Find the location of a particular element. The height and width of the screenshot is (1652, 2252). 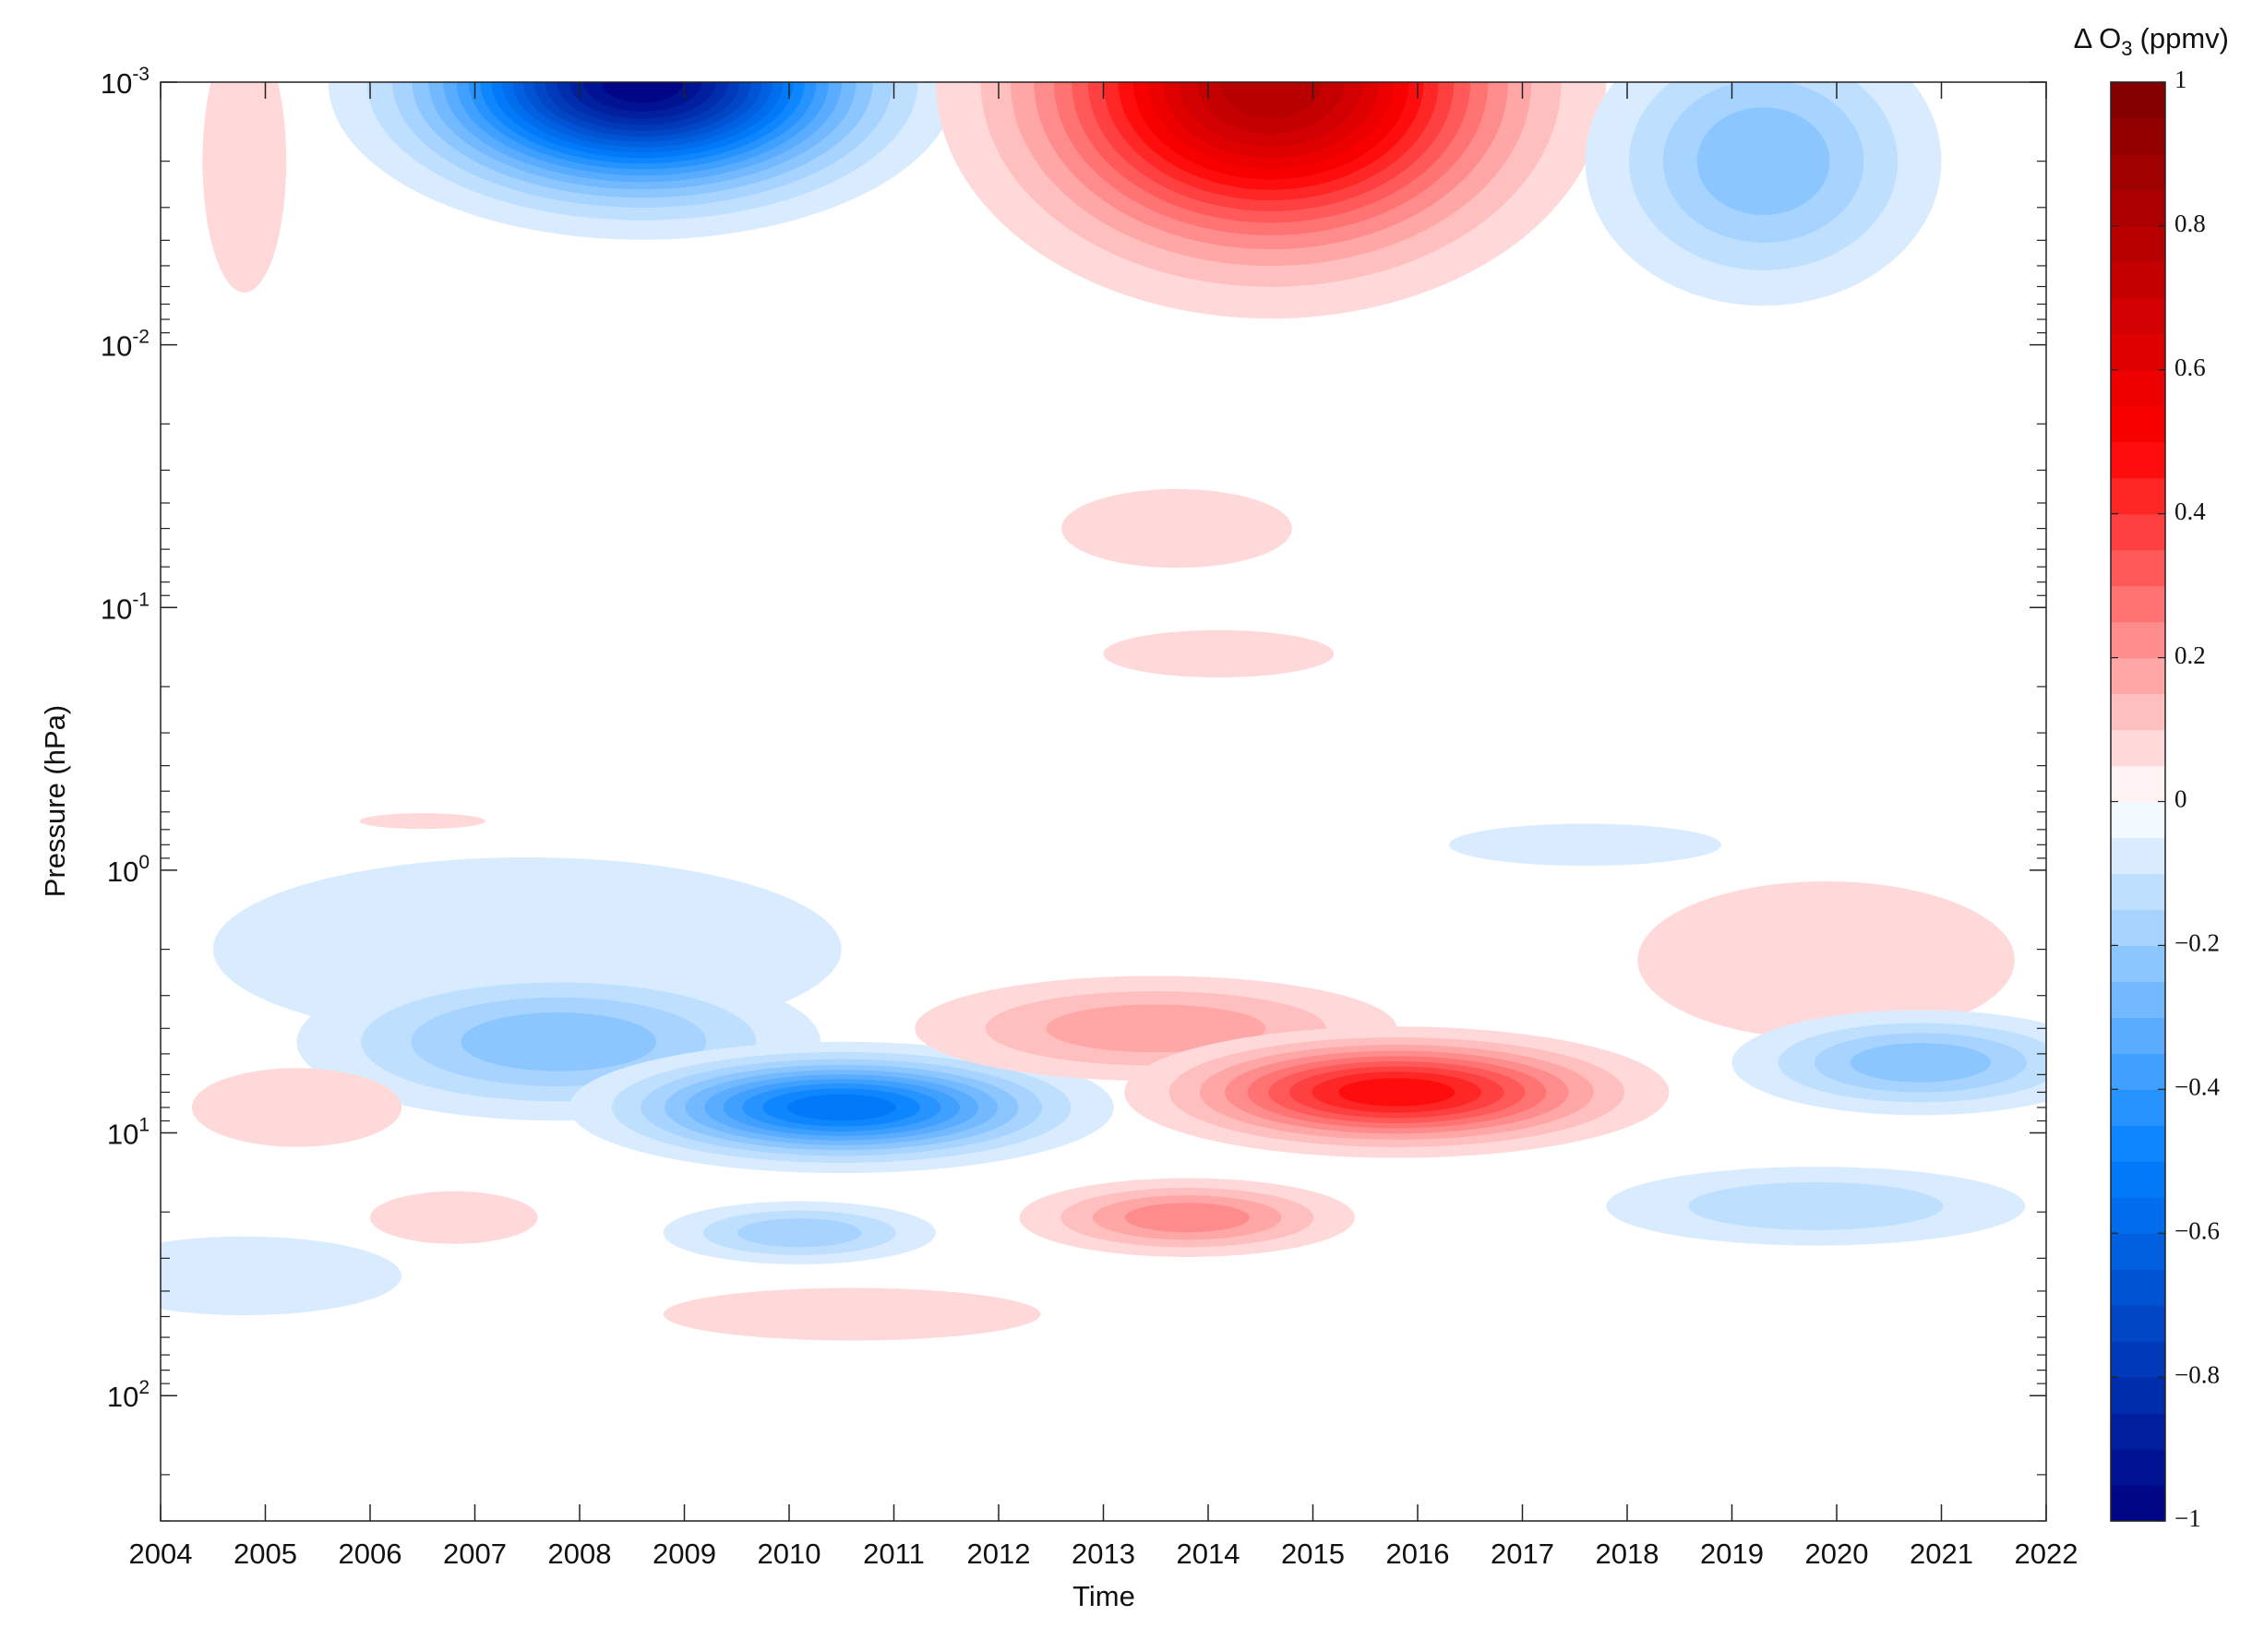

y-tick-exponent: -1 is located at coordinates (141, 599).